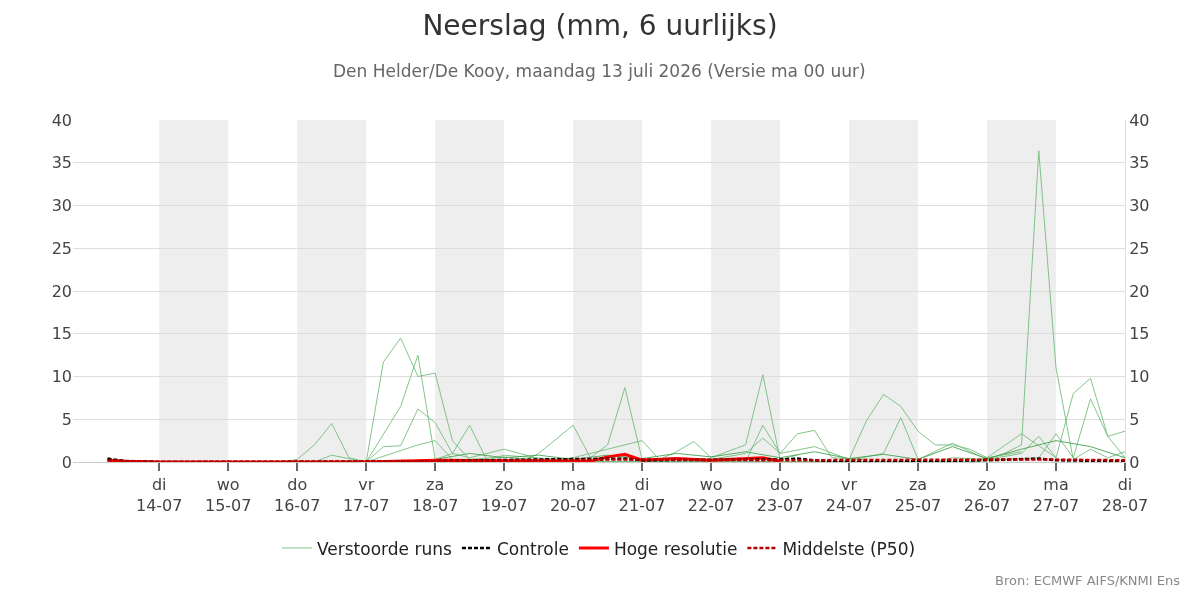 This screenshot has height=600, width=1200. What do you see at coordinates (780, 495) in the screenshot?
I see `x-tick-label: do 23-07` at bounding box center [780, 495].